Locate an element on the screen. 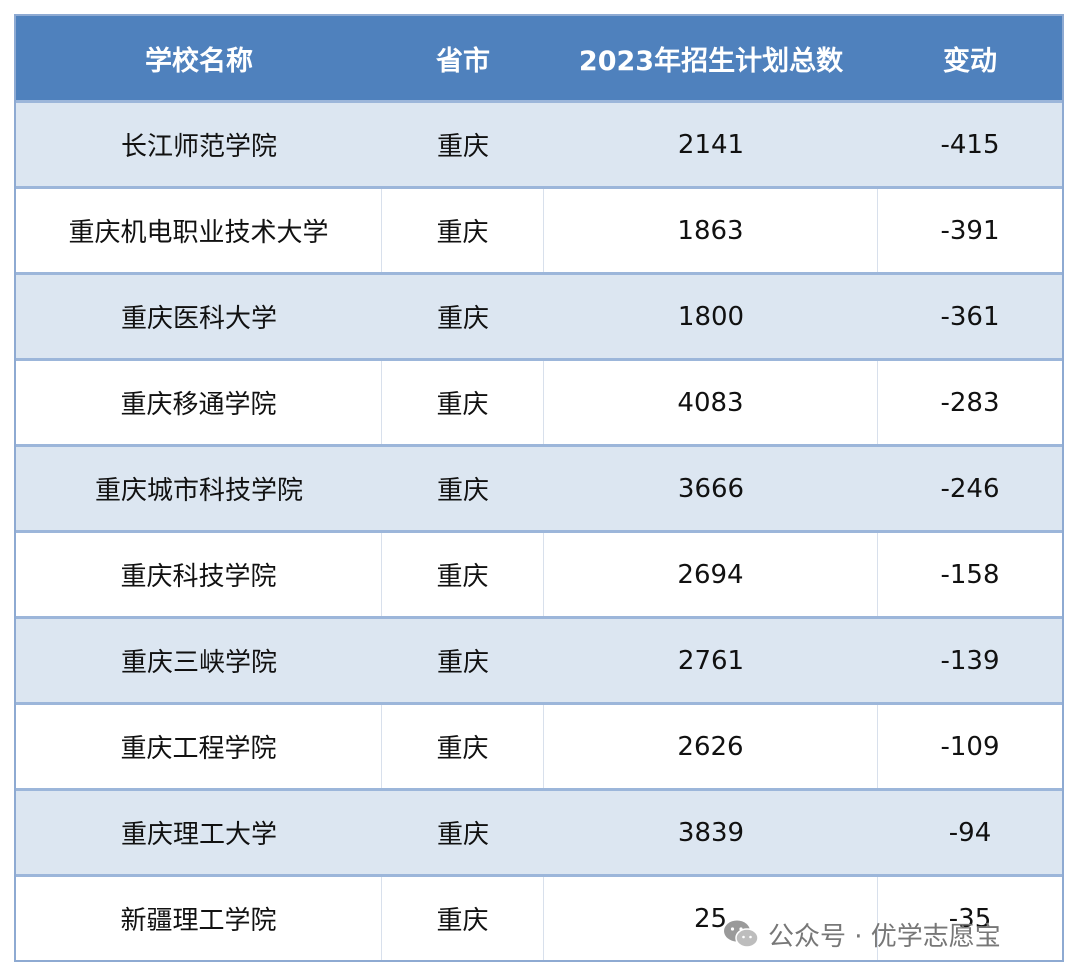 The width and height of the screenshot is (1080, 975). enrollment-cell: 2694 is located at coordinates (711, 574).